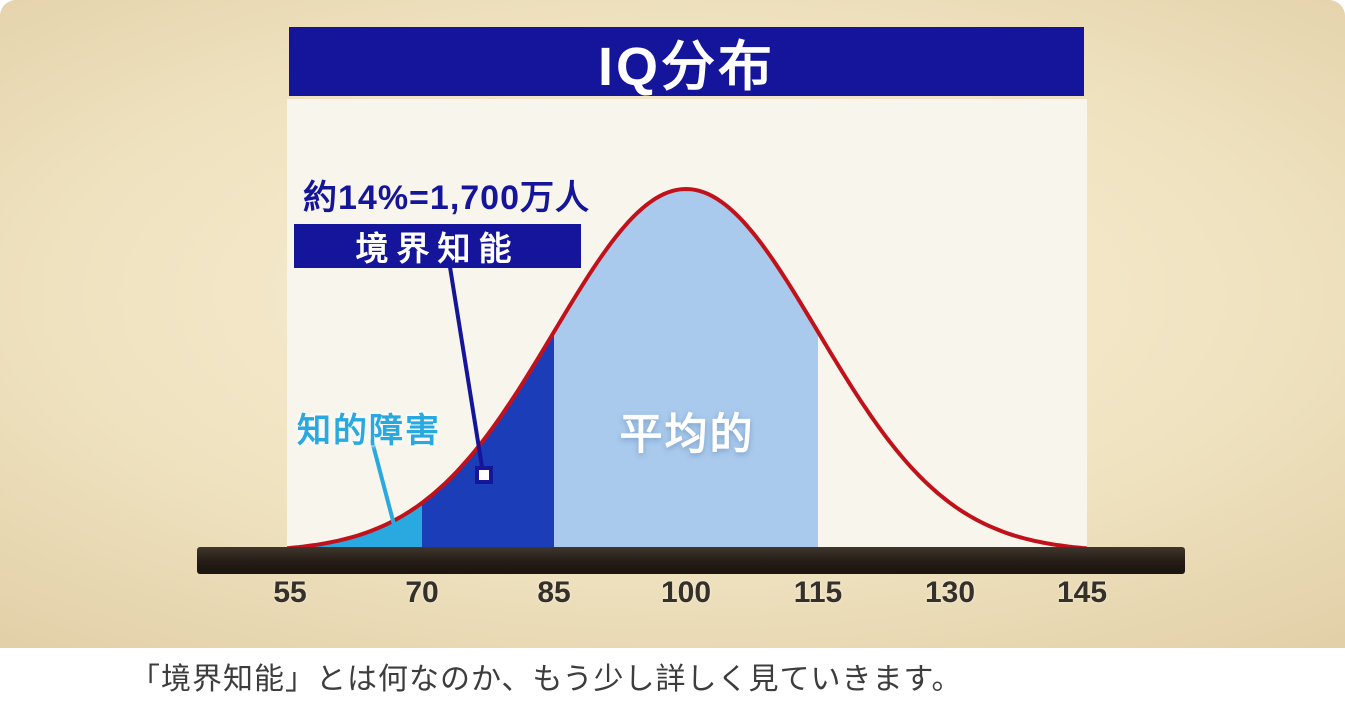 Image resolution: width=1345 pixels, height=704 pixels. What do you see at coordinates (687, 435) in the screenshot?
I see `average-label: 平均的` at bounding box center [687, 435].